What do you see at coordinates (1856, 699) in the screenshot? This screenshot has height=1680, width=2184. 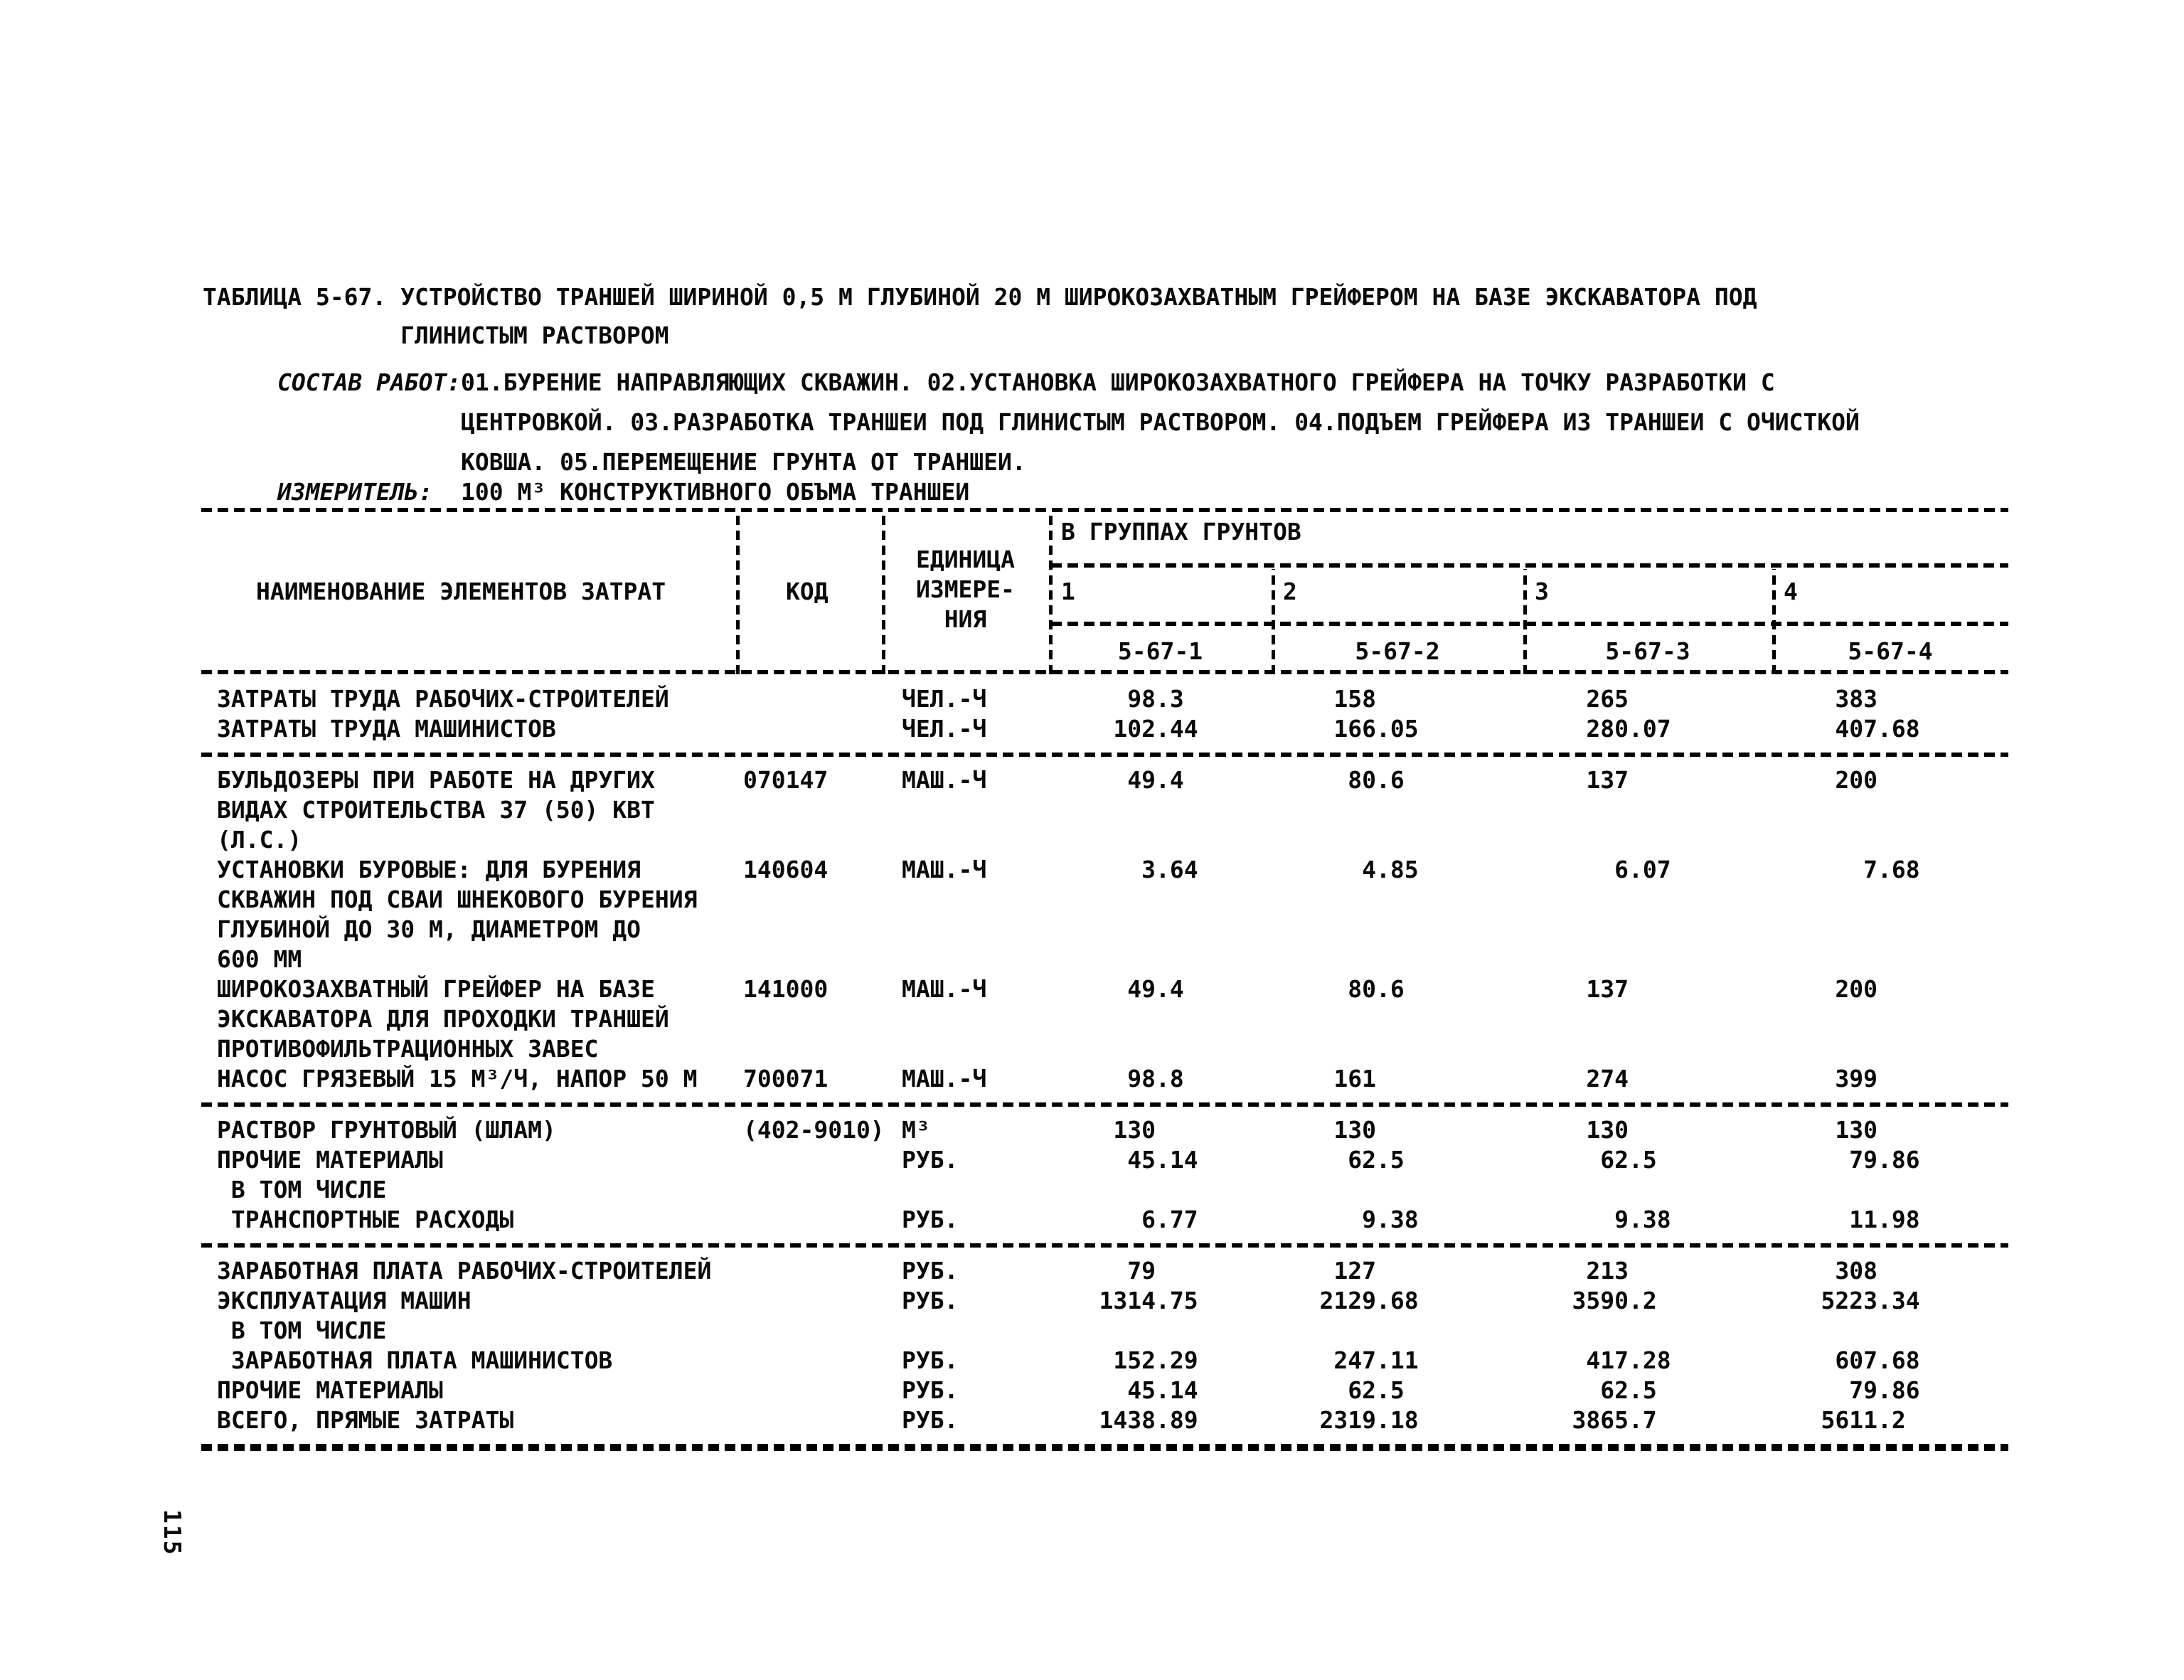 I see `row-value-group4: 383` at bounding box center [1856, 699].